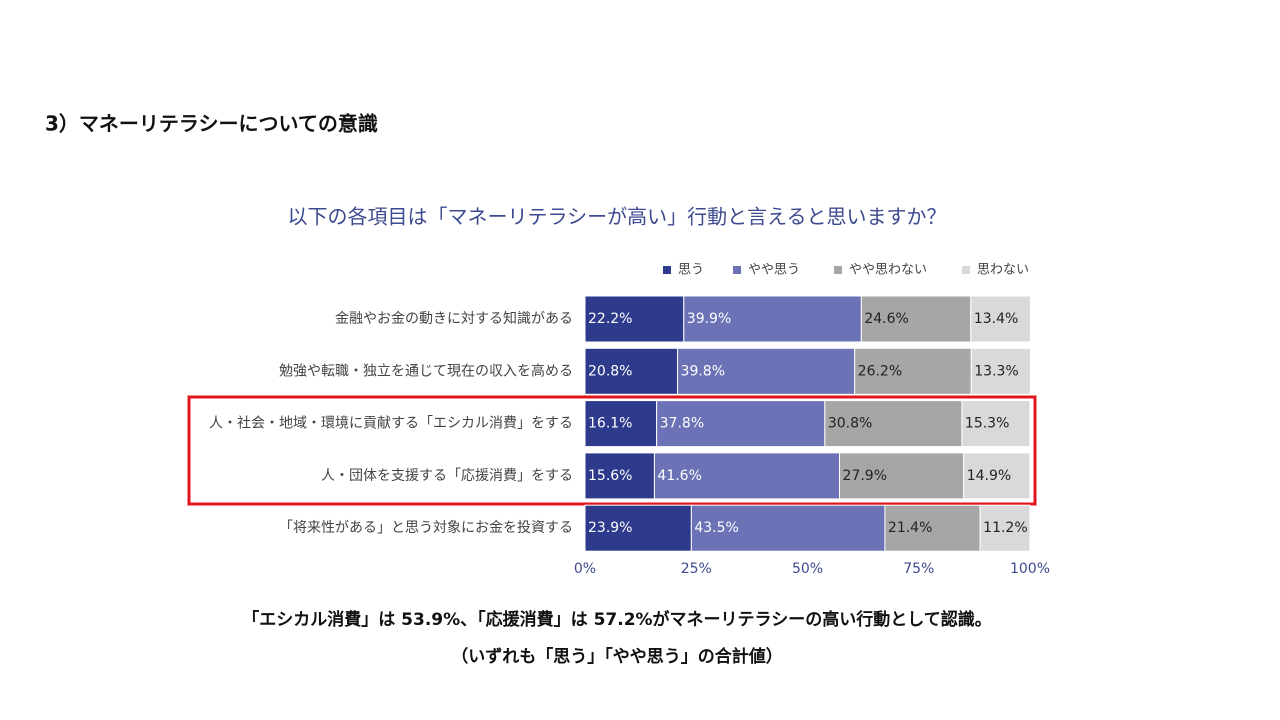  I want to click on note: （いずれも「思う」「やや思う」の合計値）, so click(617, 656).